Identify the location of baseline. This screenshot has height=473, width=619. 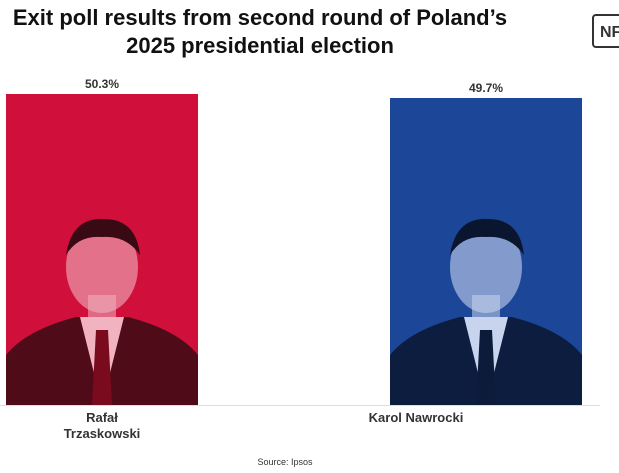
(300, 405).